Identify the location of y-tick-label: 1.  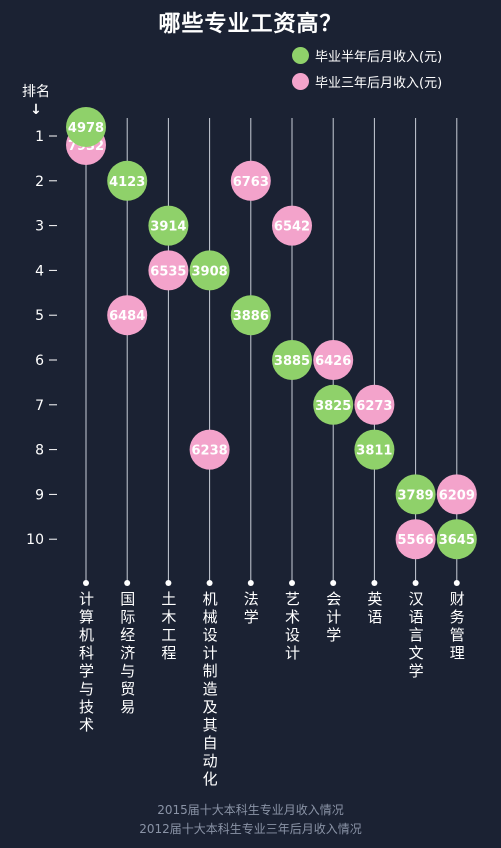
(39, 137).